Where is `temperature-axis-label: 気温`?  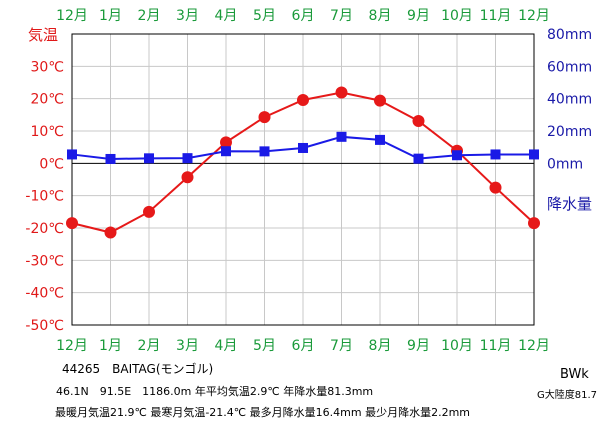 temperature-axis-label: 気温 is located at coordinates (43, 35).